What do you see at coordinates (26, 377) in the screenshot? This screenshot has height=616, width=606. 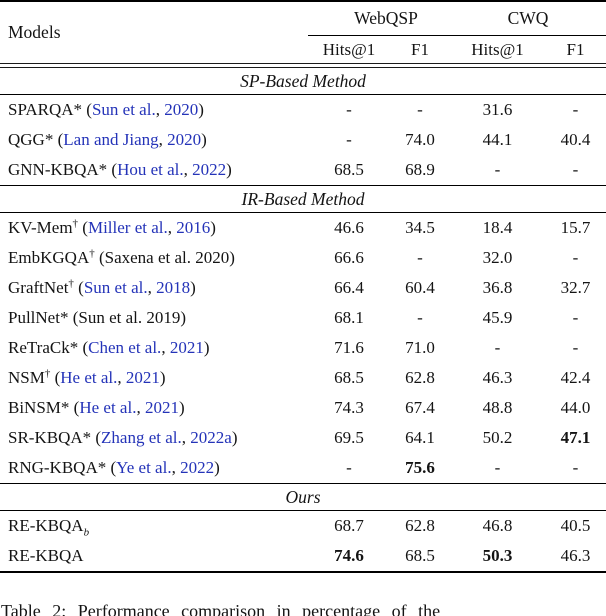 I see `model-name: NSM` at bounding box center [26, 377].